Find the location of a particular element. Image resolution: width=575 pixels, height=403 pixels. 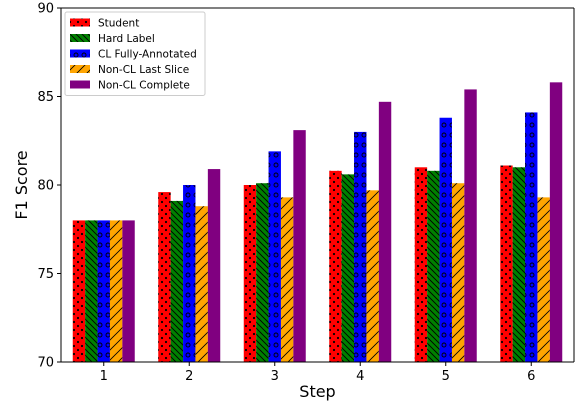

x-axis-title: Step is located at coordinates (317, 391).